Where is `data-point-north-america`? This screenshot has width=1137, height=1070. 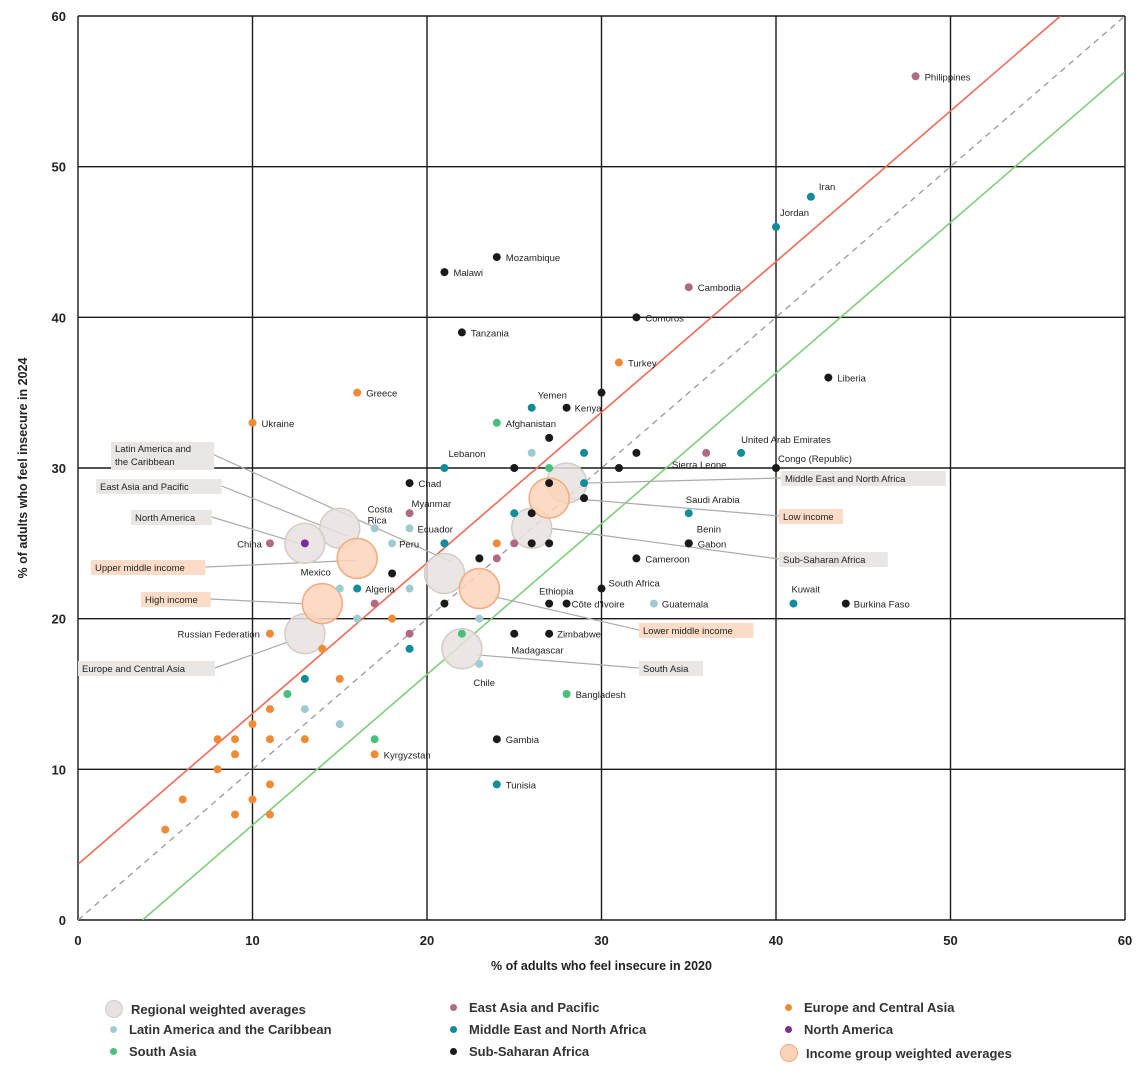 data-point-north-america is located at coordinates (304, 543).